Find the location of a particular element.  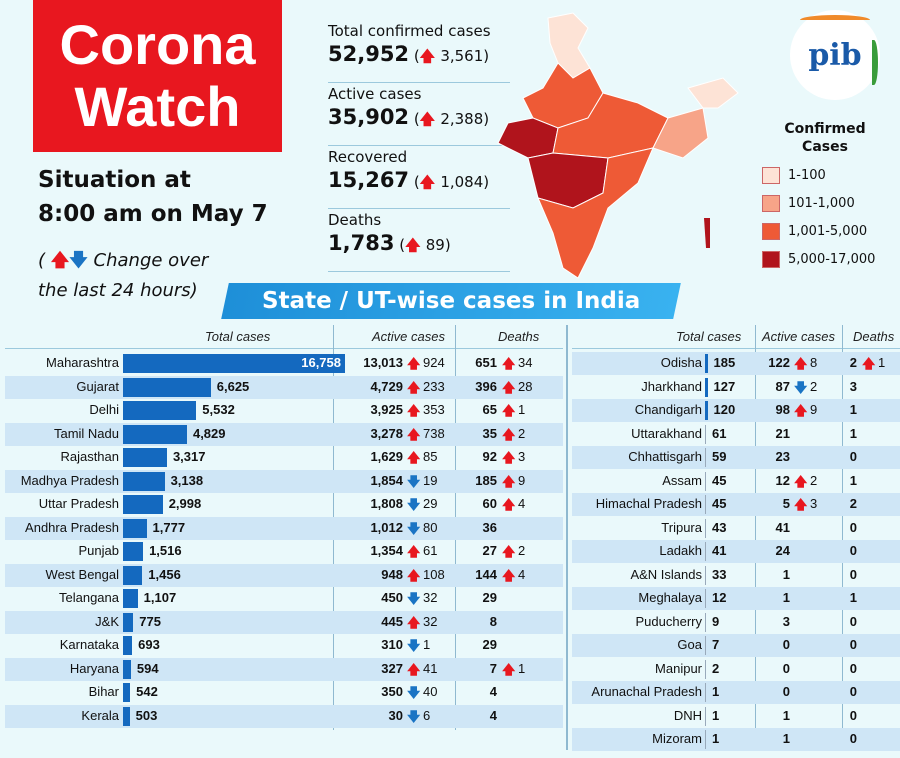

deaths: 185 is located at coordinates (486, 480).